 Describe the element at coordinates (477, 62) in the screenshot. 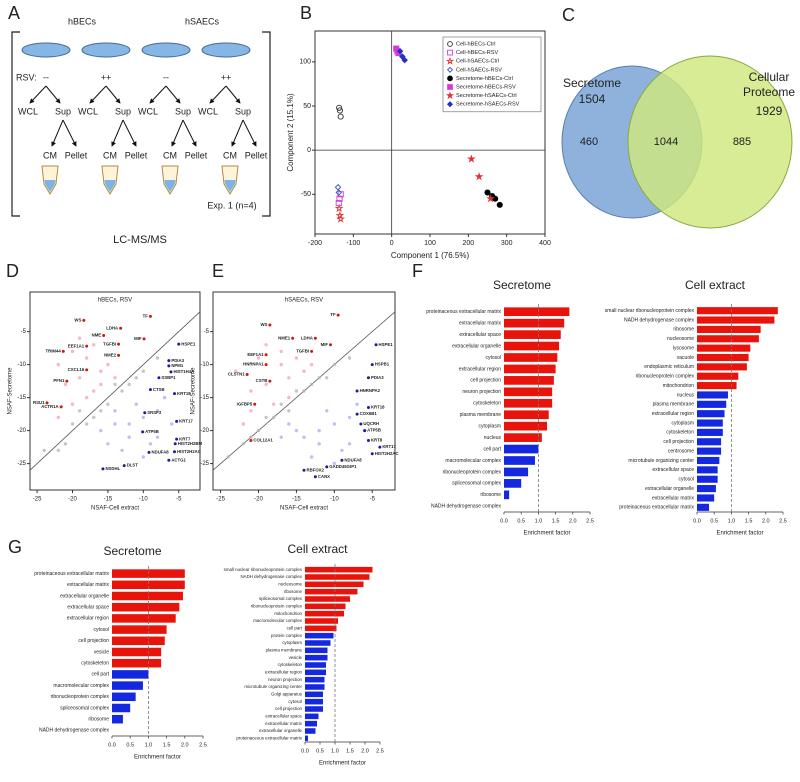

I see `legend-label: Cell-hSAECs-Ctrl` at that location.